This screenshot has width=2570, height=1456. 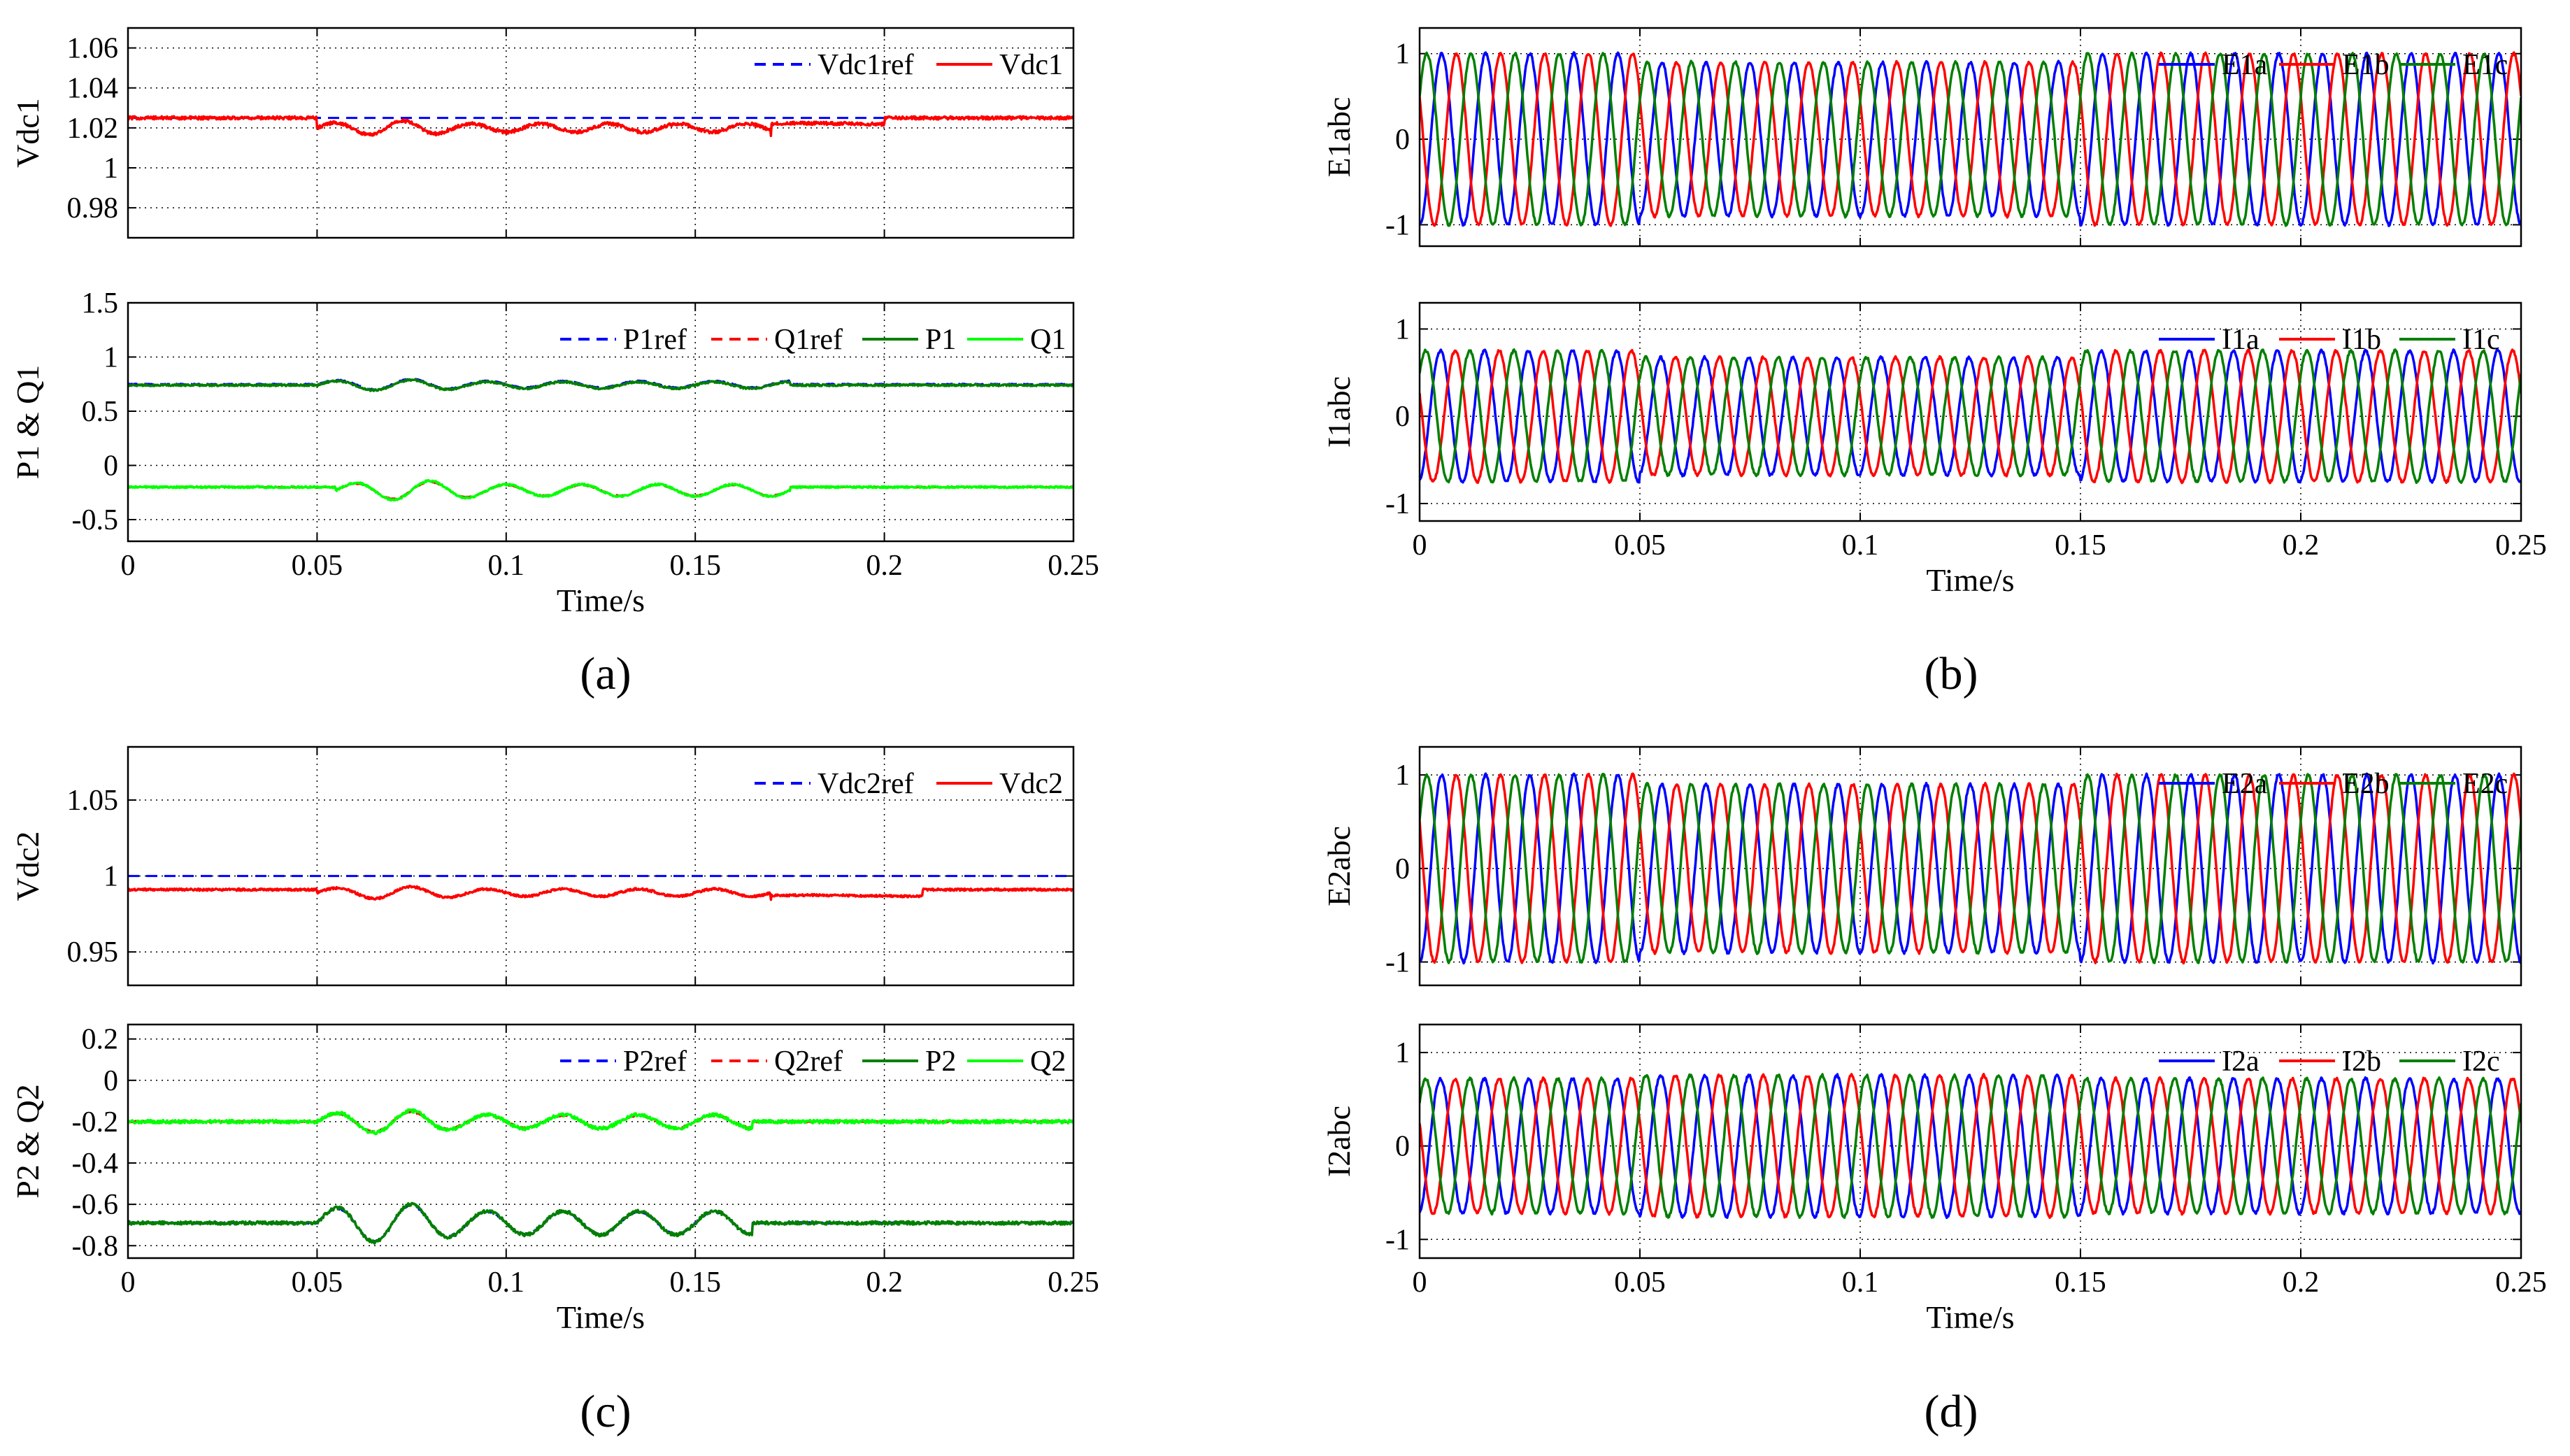 What do you see at coordinates (2481, 340) in the screenshot?
I see `legend-label-I1c: I1c` at bounding box center [2481, 340].